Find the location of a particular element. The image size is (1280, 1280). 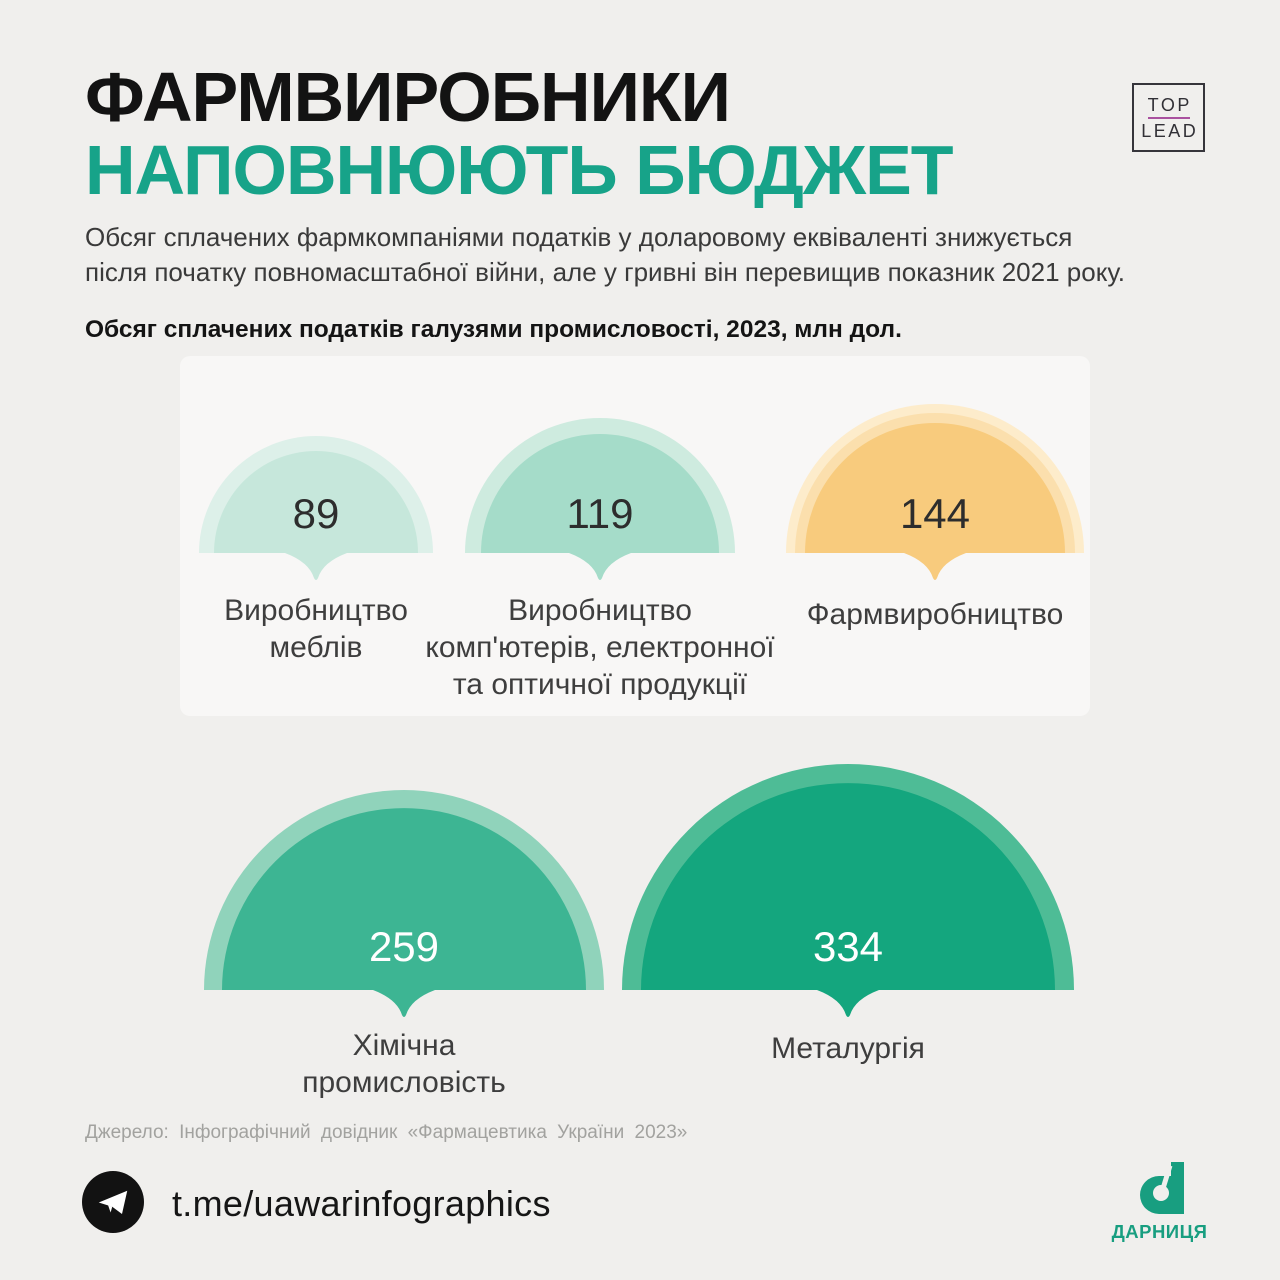

telegram-handle-link: t.me/uawarinfographics is located at coordinates (361, 1203).